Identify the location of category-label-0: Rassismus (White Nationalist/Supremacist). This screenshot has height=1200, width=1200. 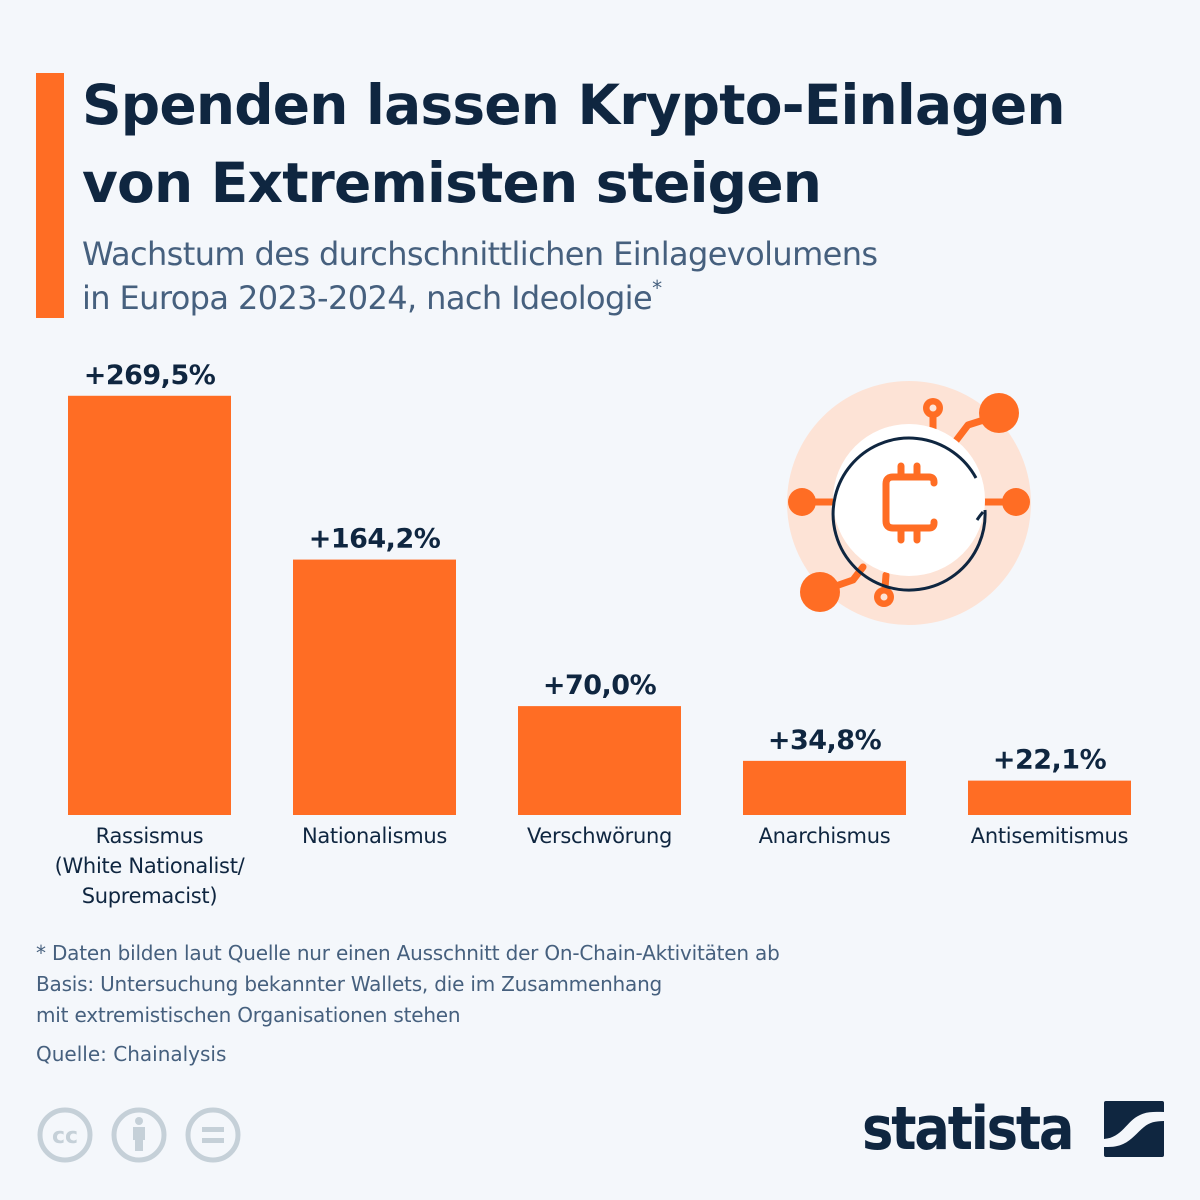
(150, 866).